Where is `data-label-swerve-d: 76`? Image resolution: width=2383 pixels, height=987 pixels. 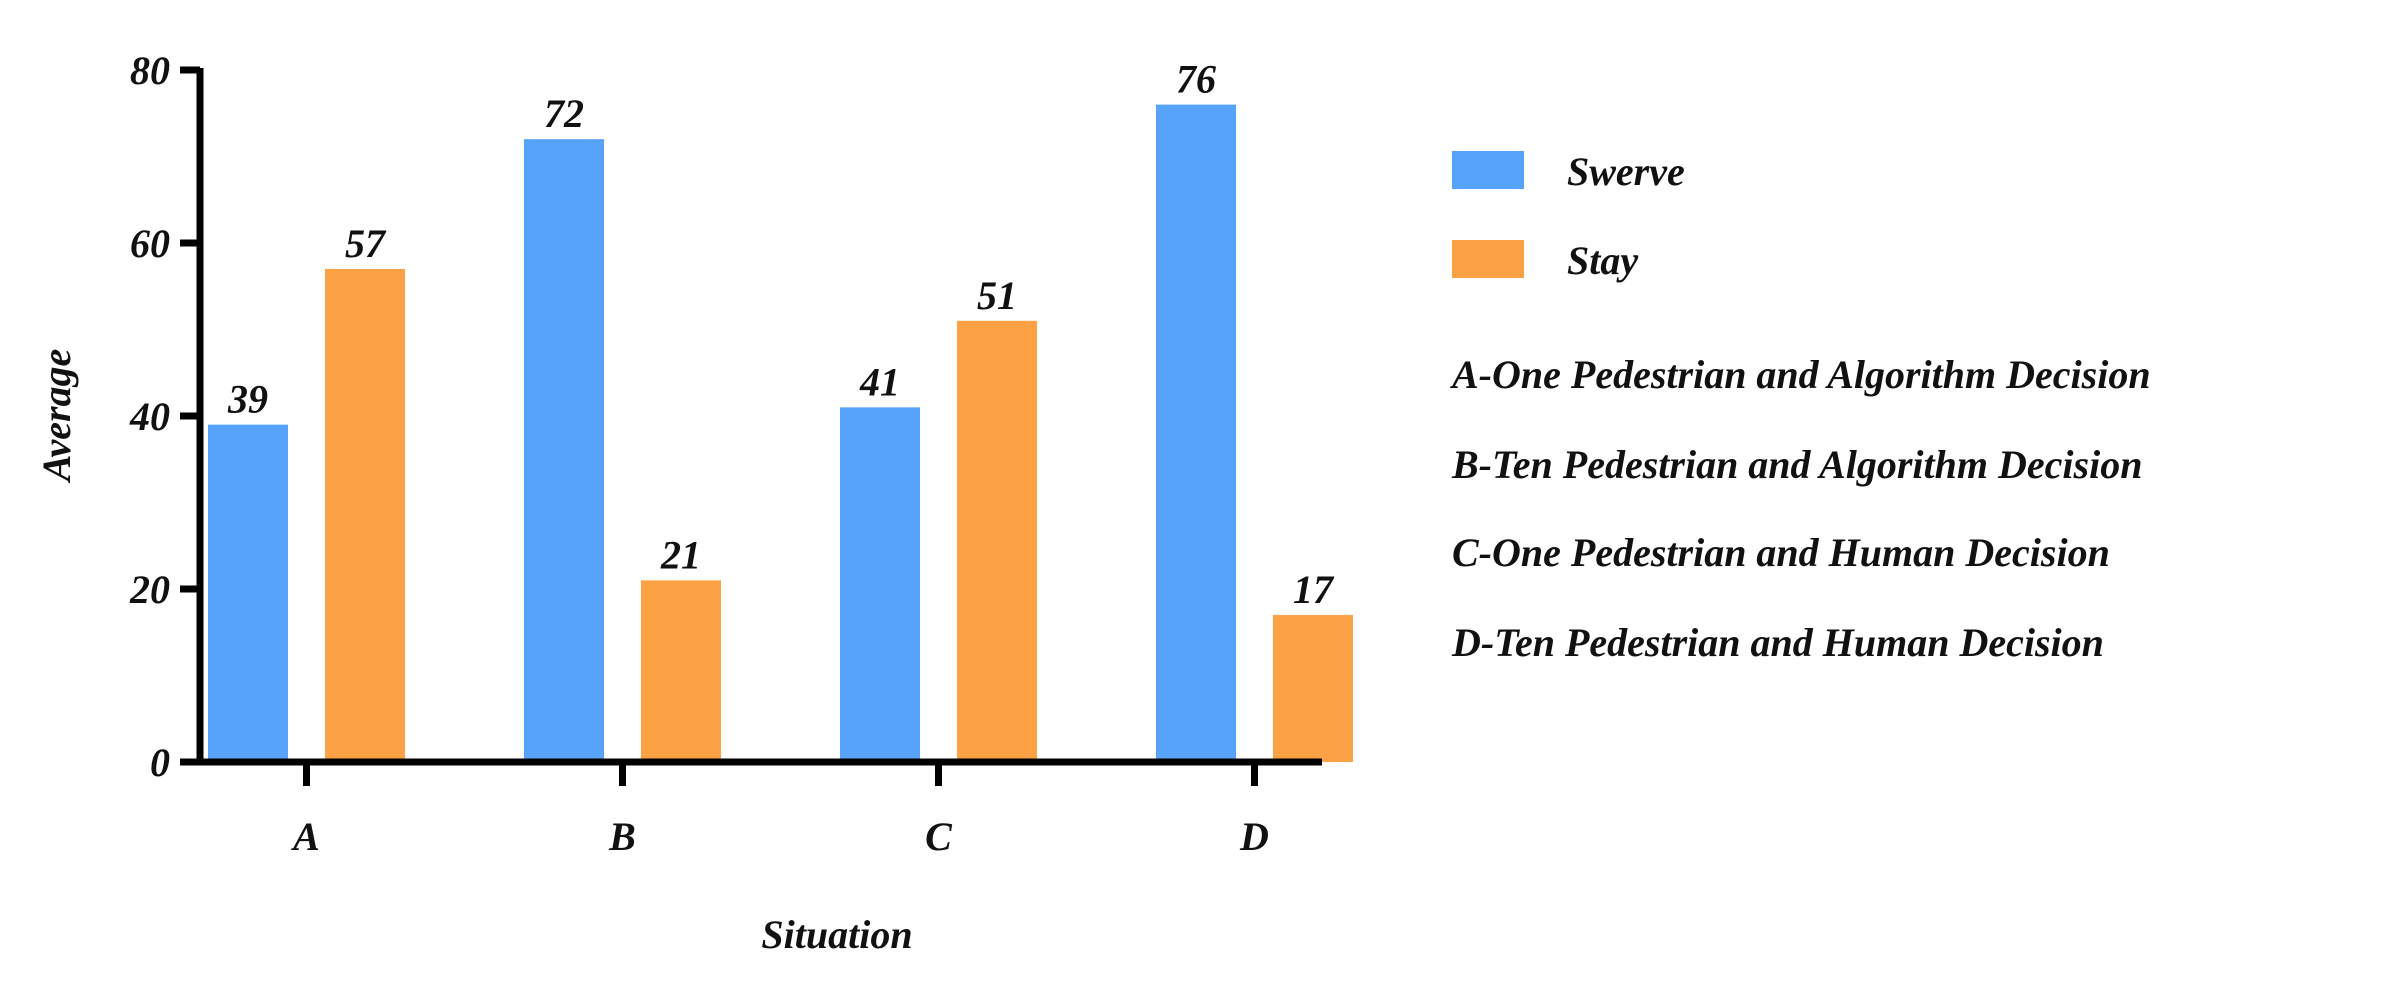
data-label-swerve-d: 76 is located at coordinates (1196, 79).